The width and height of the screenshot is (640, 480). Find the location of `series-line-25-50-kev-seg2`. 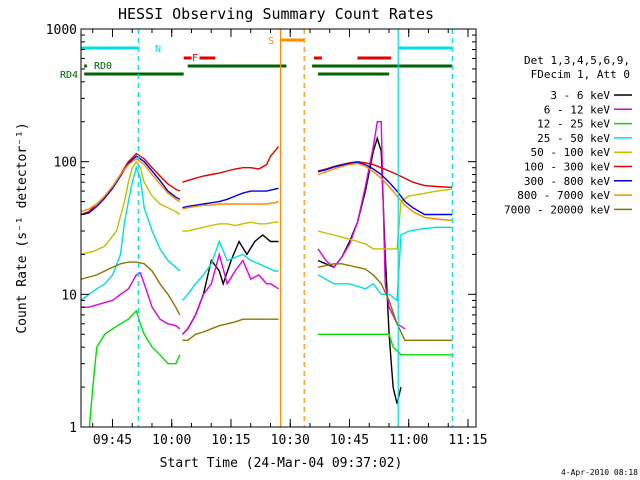

series-line-25-50-kev-seg2 is located at coordinates (385, 264).